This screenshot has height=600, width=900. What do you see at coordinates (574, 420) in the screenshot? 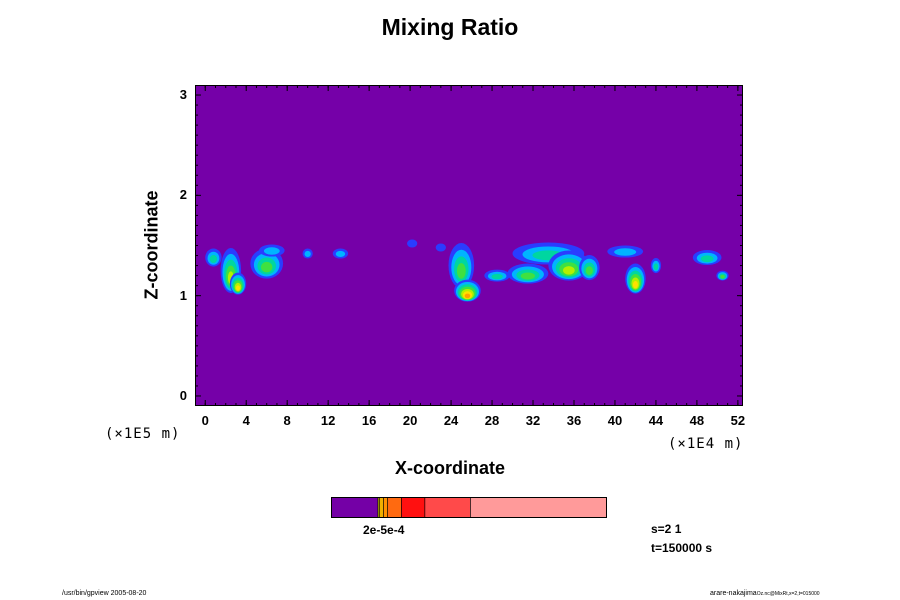
I see `x-tick-label: 36` at bounding box center [574, 420].